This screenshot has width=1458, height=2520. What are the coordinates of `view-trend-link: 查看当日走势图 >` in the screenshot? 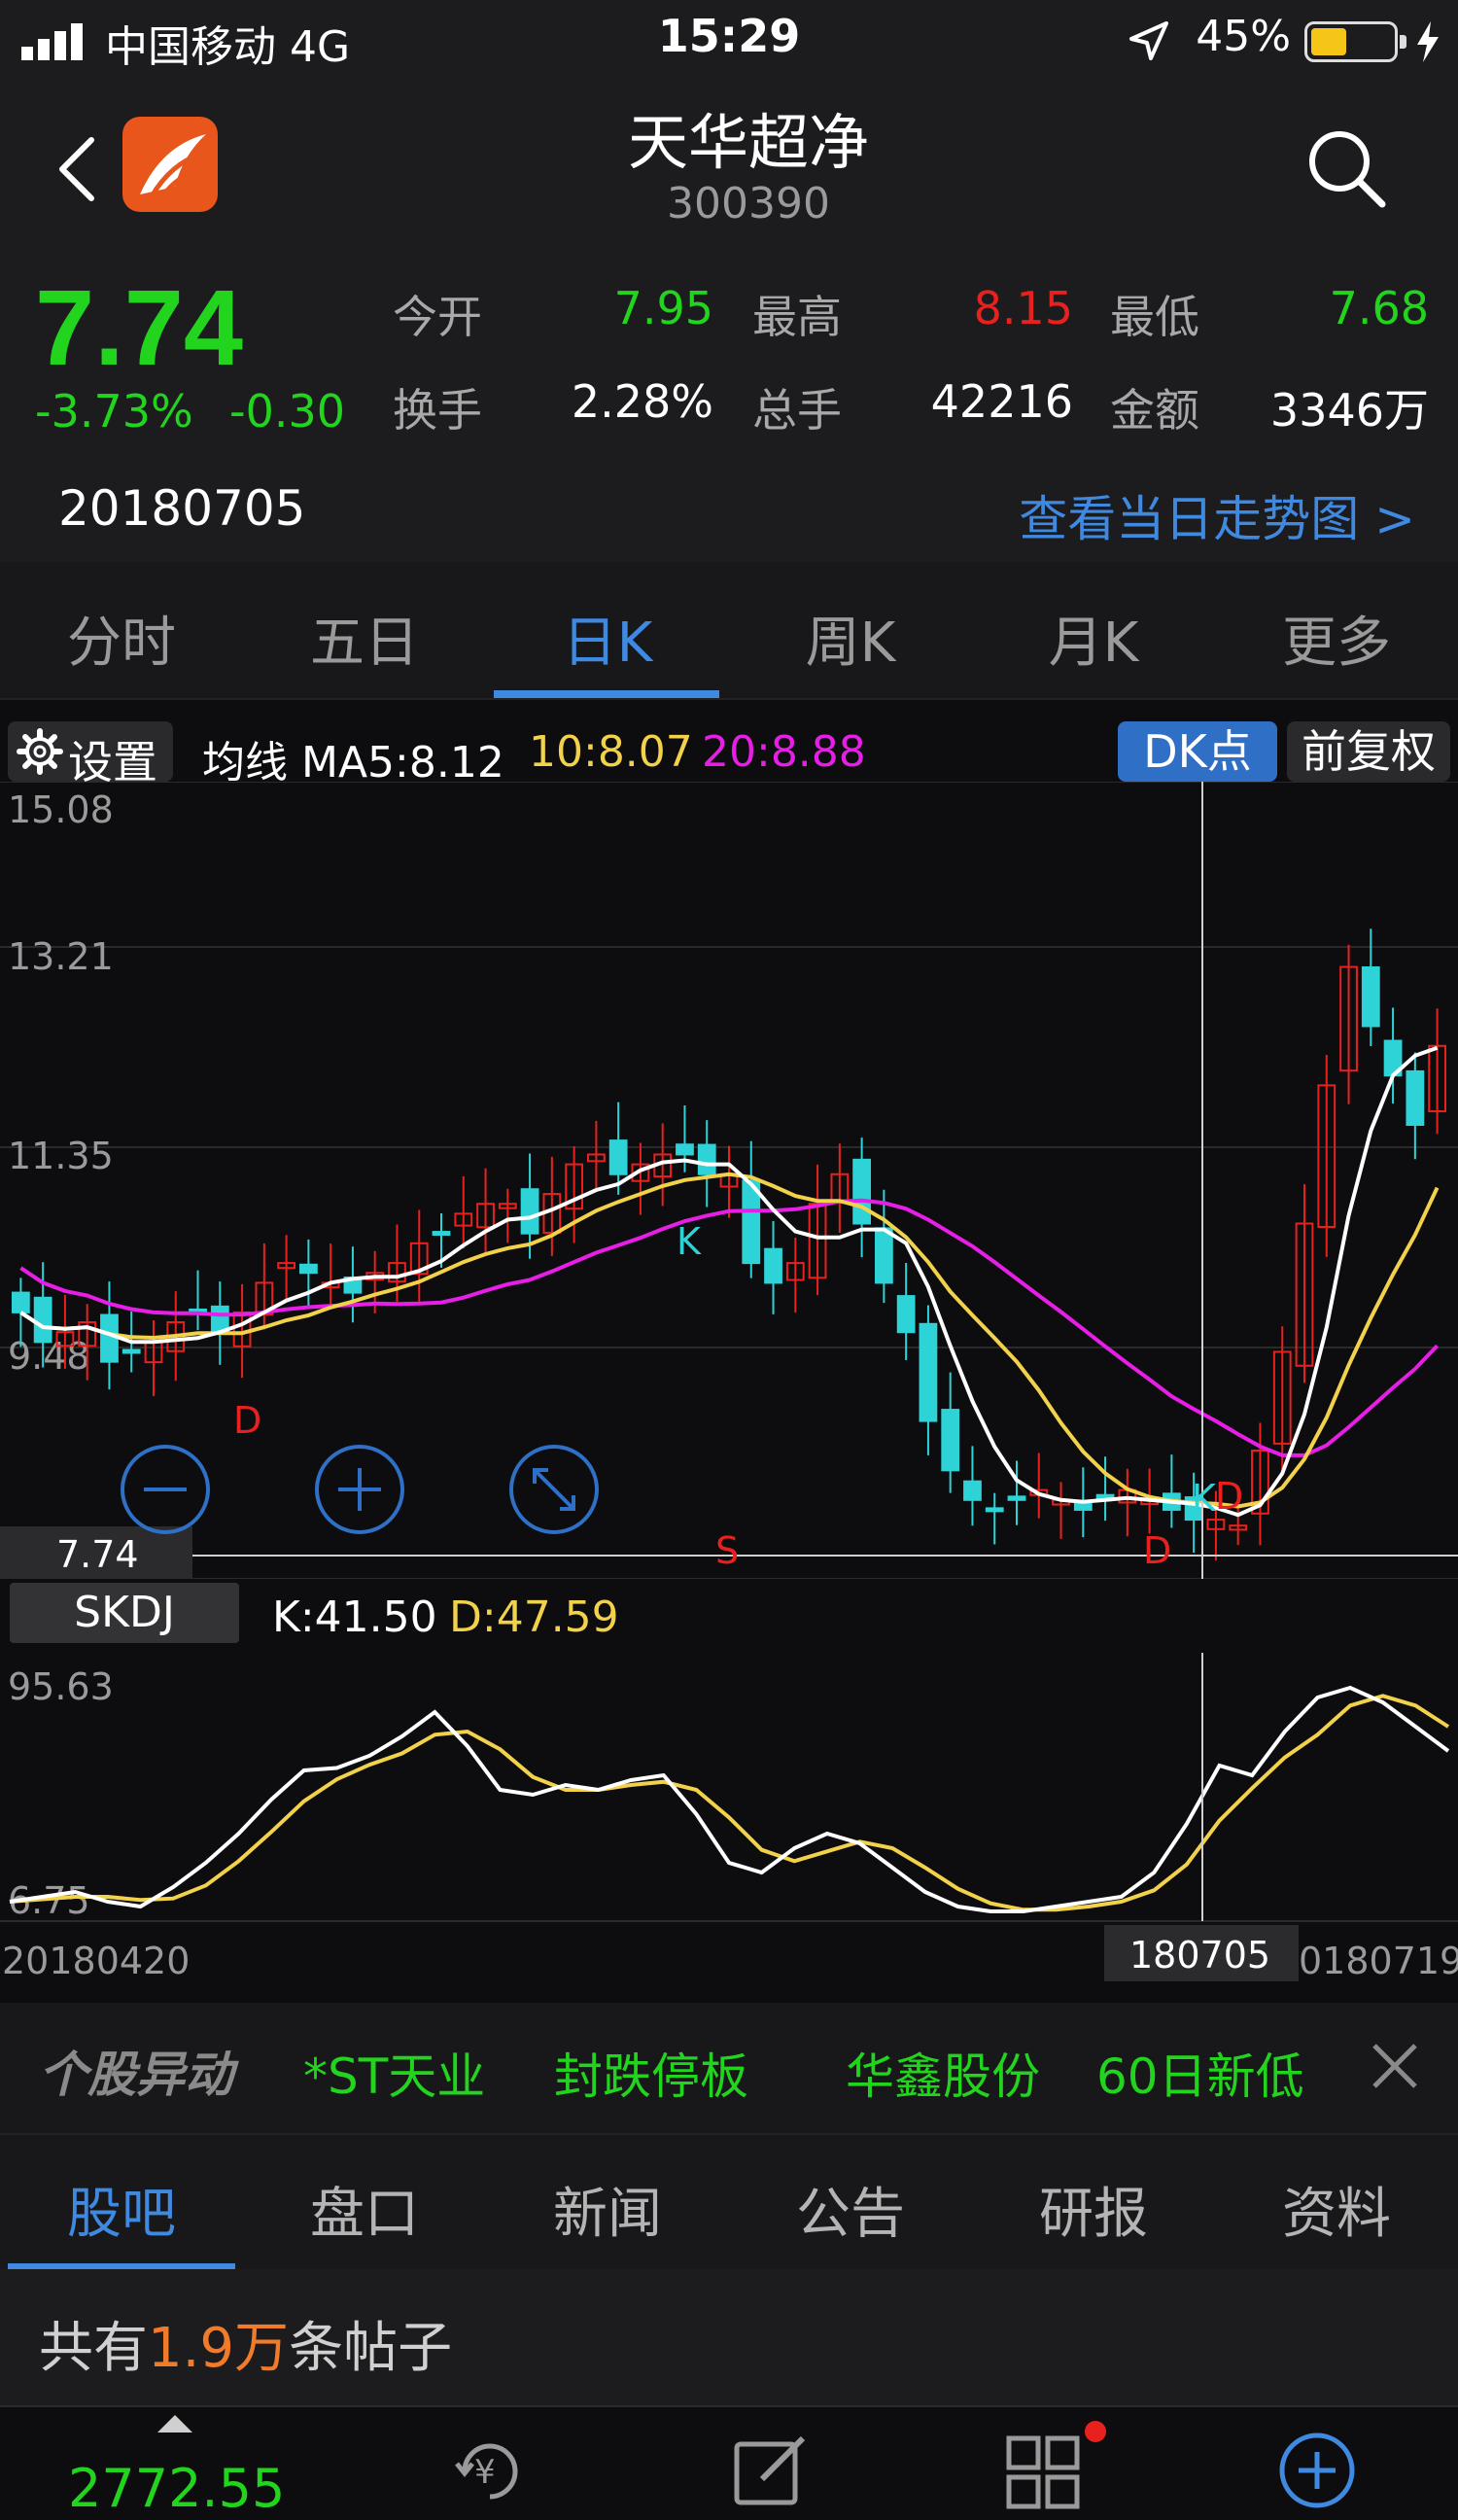 It's located at (1217, 519).